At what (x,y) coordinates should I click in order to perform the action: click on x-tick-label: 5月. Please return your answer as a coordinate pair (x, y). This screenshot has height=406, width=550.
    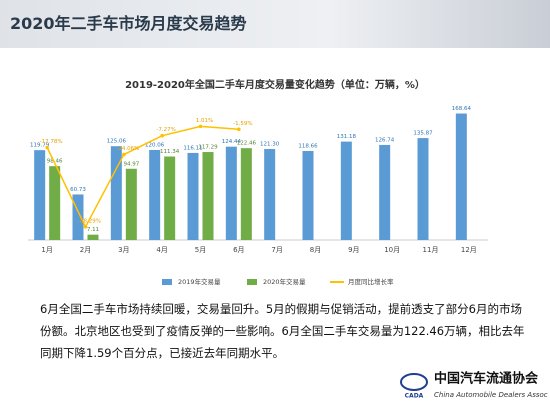
    Looking at the image, I should click on (200, 250).